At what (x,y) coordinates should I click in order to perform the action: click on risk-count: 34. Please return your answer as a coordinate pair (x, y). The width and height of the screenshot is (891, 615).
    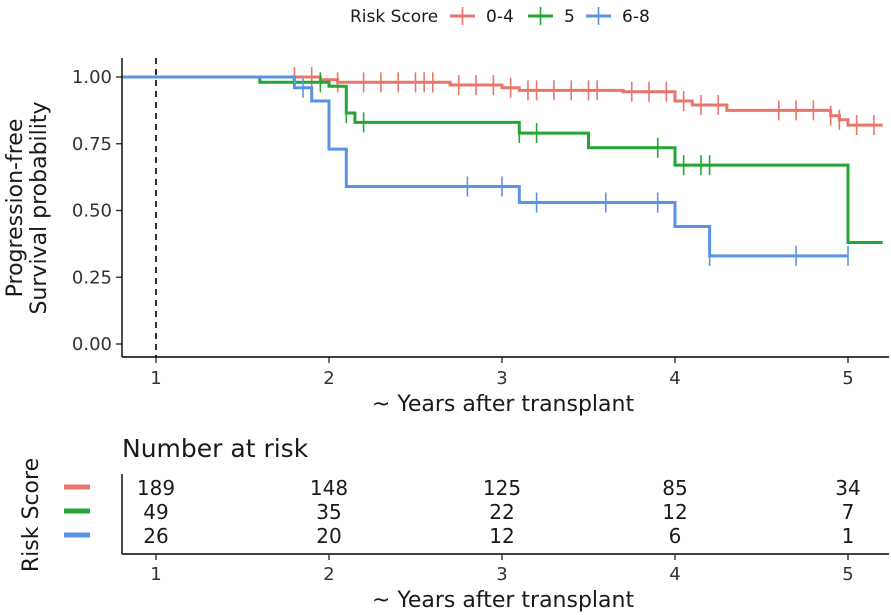
    Looking at the image, I should click on (847, 488).